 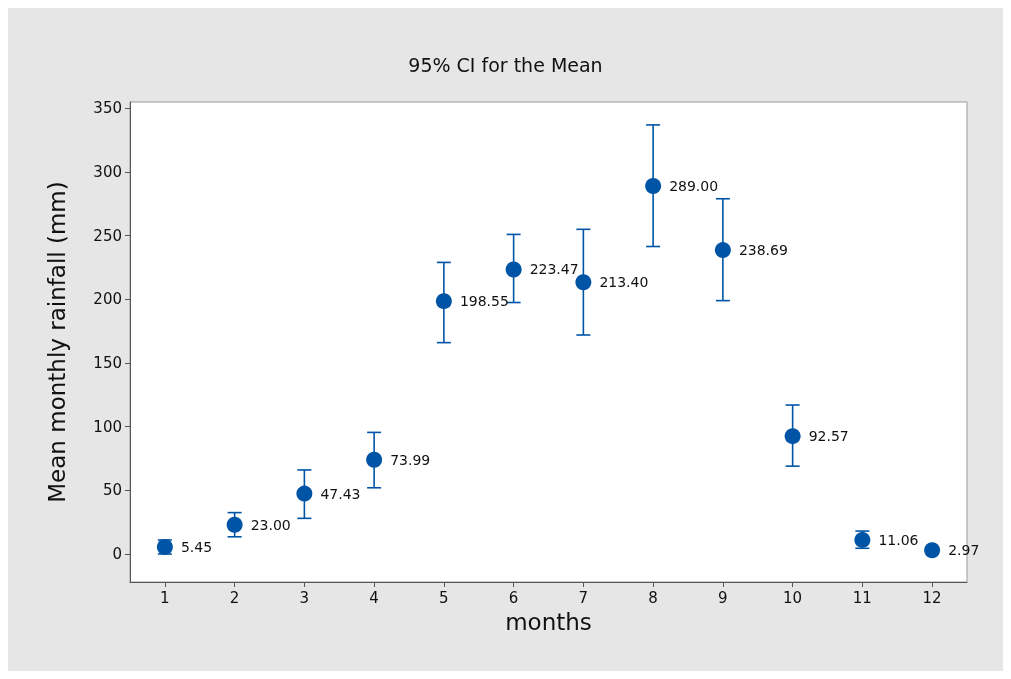 I want to click on y-tick-label: 150, so click(x=107, y=363).